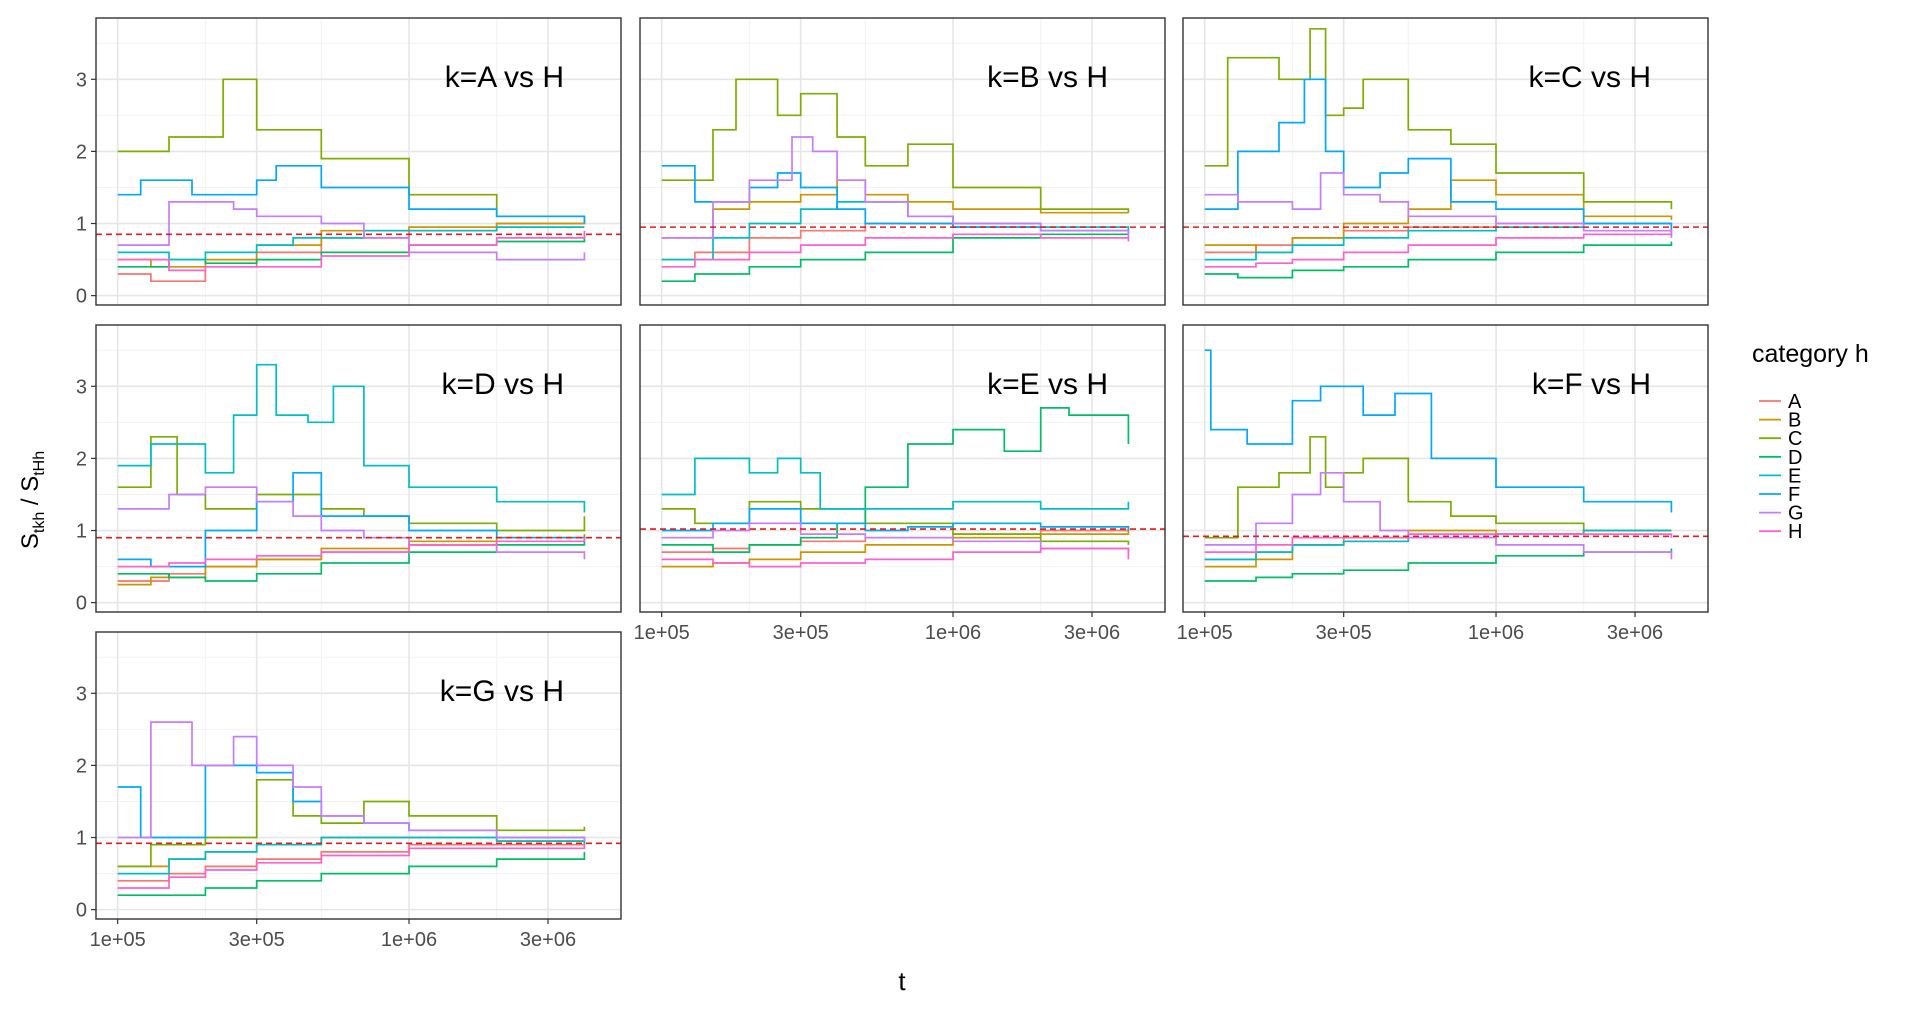  I want to click on panel-6: k=F vs H 1e+05 3e+05 1e+06 3e+06, so click(1443, 484).